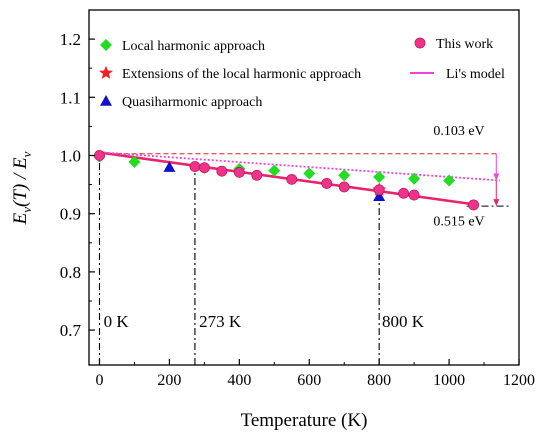 The height and width of the screenshot is (436, 550). I want to click on fit-lines, so click(297, 178).